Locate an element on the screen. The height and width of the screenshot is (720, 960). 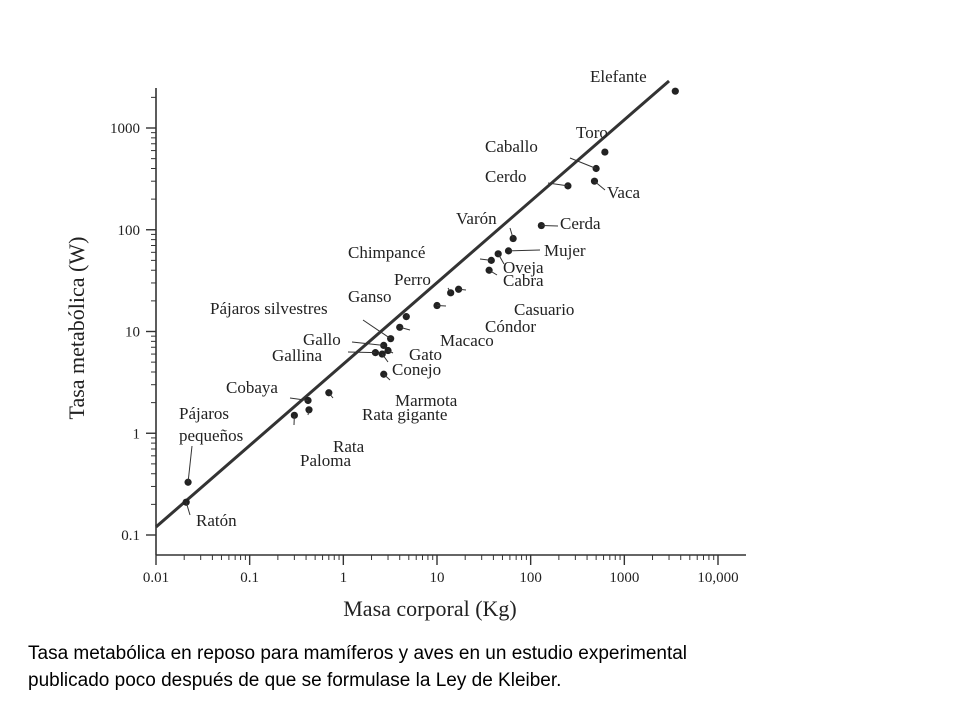
point-label: Rata is located at coordinates (349, 446).